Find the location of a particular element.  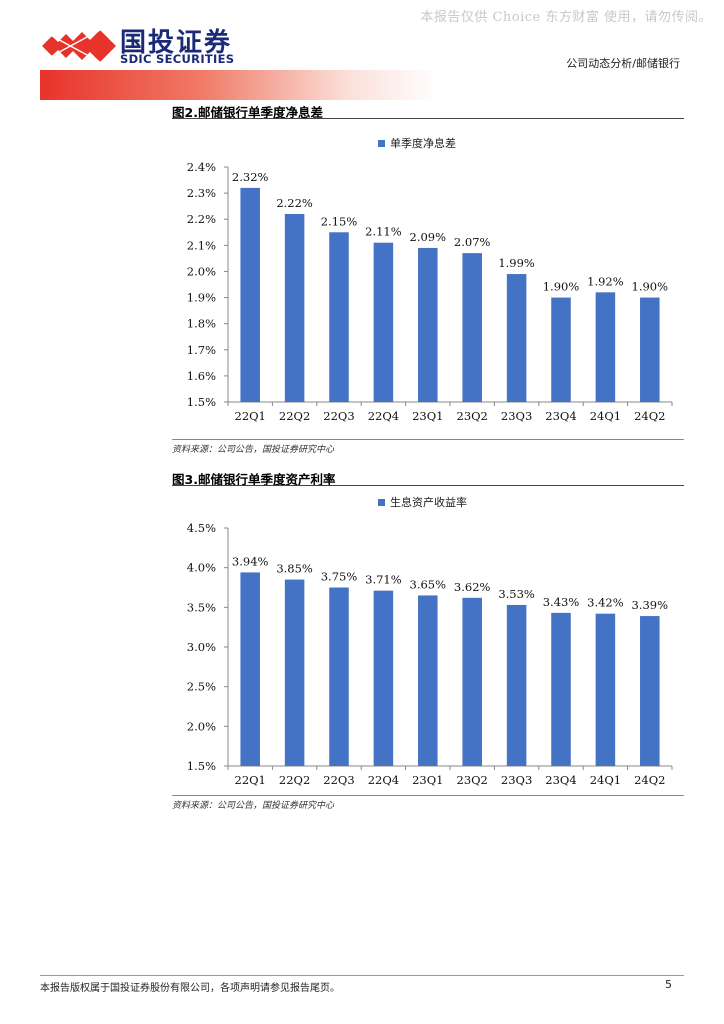

watermark: 本报告仅供 Choice 东方财富 使用，请勿传阅。 is located at coordinates (566, 17).